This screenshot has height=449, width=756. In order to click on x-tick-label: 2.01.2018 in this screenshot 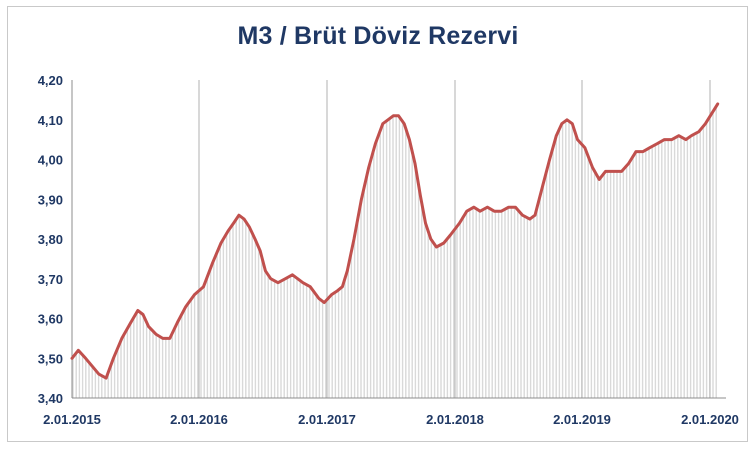, I will do `click(455, 419)`.